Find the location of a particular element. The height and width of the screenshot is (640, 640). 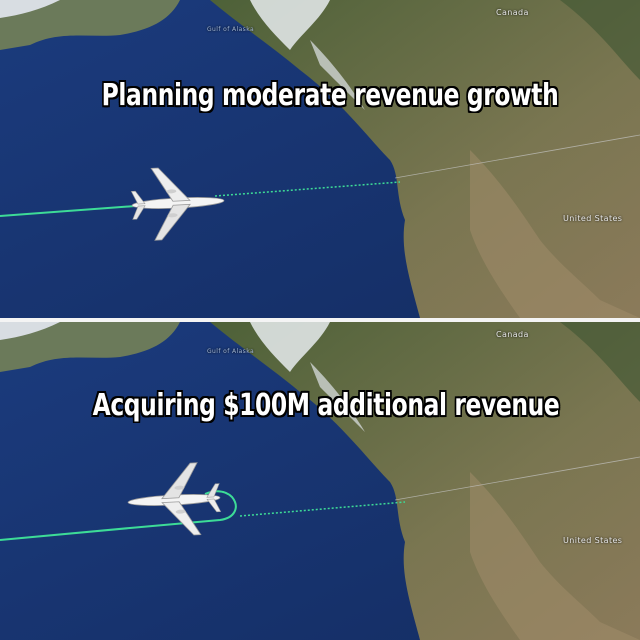

top-caption: Planning moderate revenue growth is located at coordinates (330, 95).